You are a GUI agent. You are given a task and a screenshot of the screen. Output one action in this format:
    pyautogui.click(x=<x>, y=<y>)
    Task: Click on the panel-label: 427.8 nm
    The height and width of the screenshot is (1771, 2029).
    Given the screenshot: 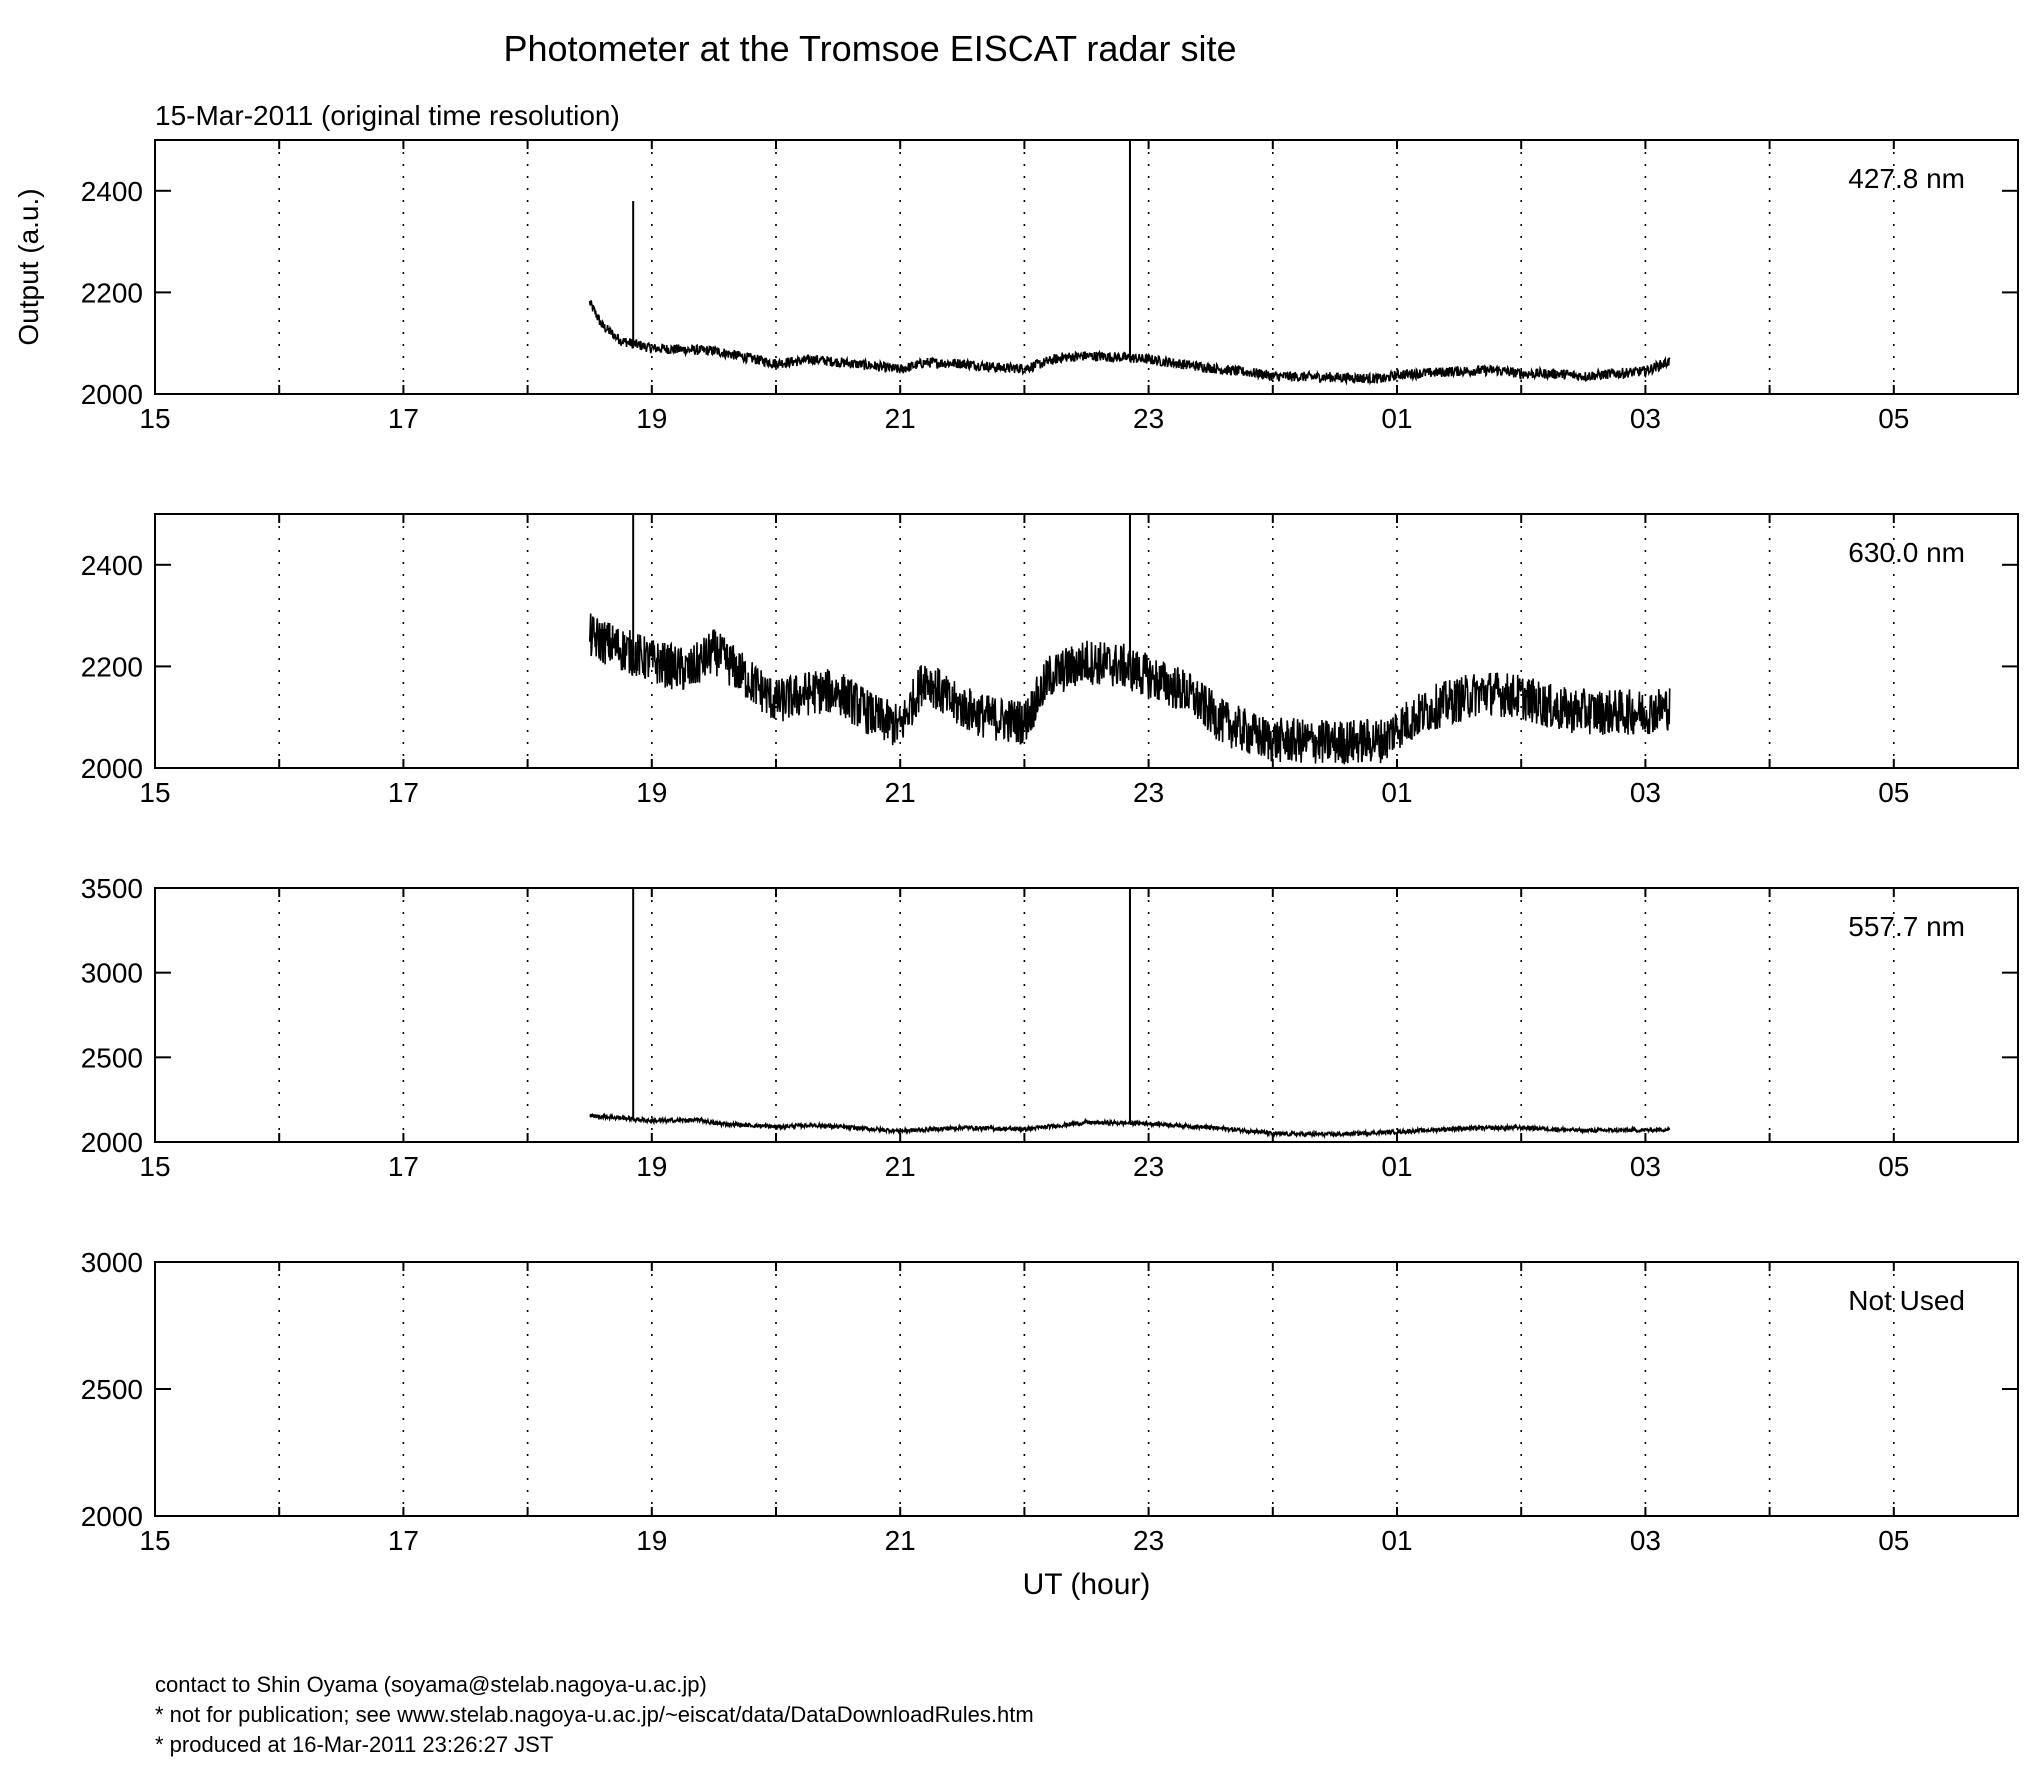 What is the action you would take?
    pyautogui.click(x=1906, y=178)
    